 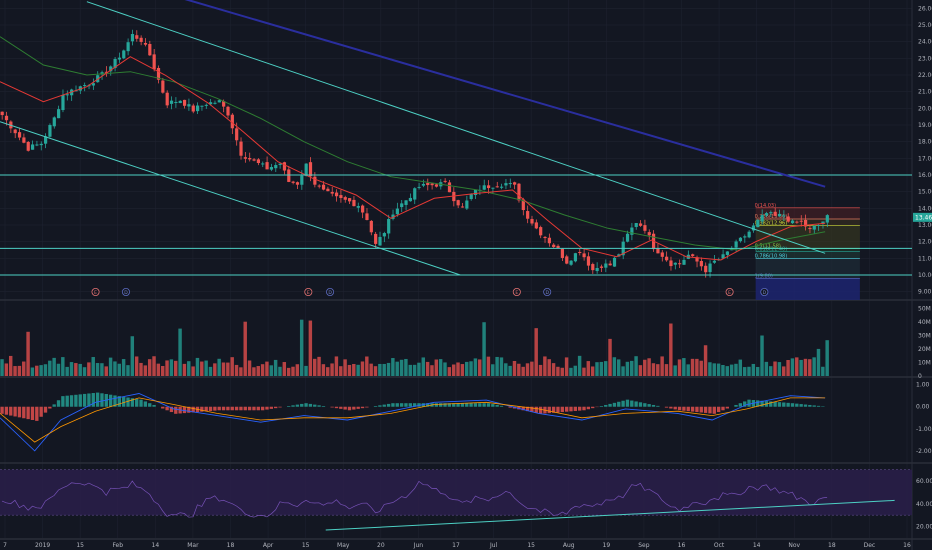 I want to click on rsi-trendline, so click(x=610, y=515).